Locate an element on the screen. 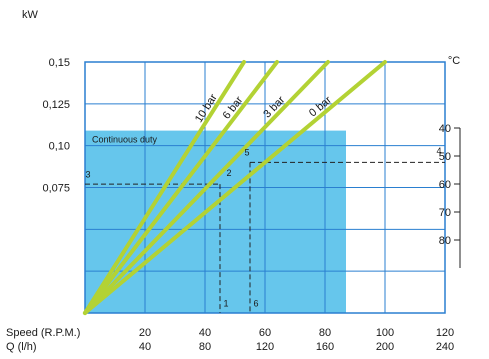  x-tick-label-flow: 80 is located at coordinates (205, 347).